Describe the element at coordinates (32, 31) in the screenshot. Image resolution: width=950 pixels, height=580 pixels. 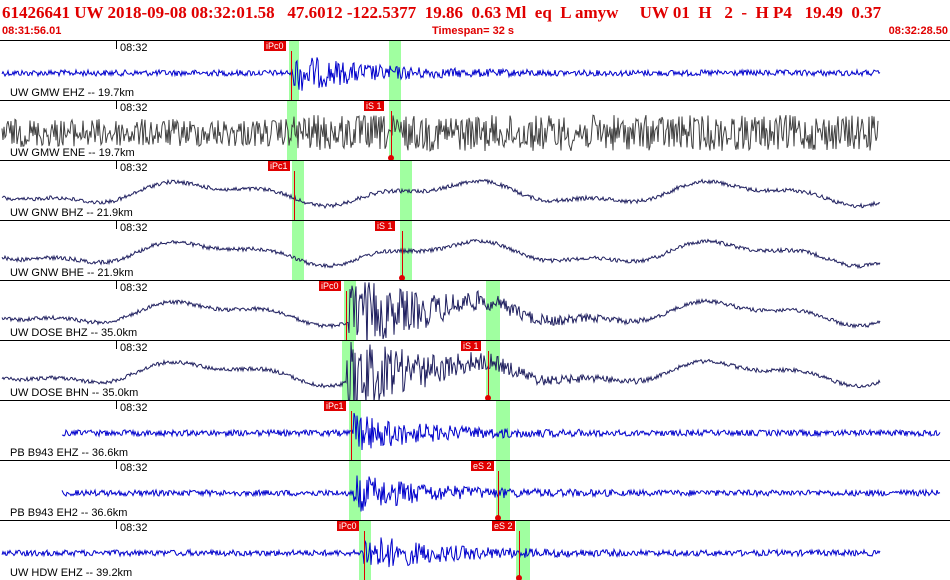
I see `window-start-time: 08:31:56.01` at that location.